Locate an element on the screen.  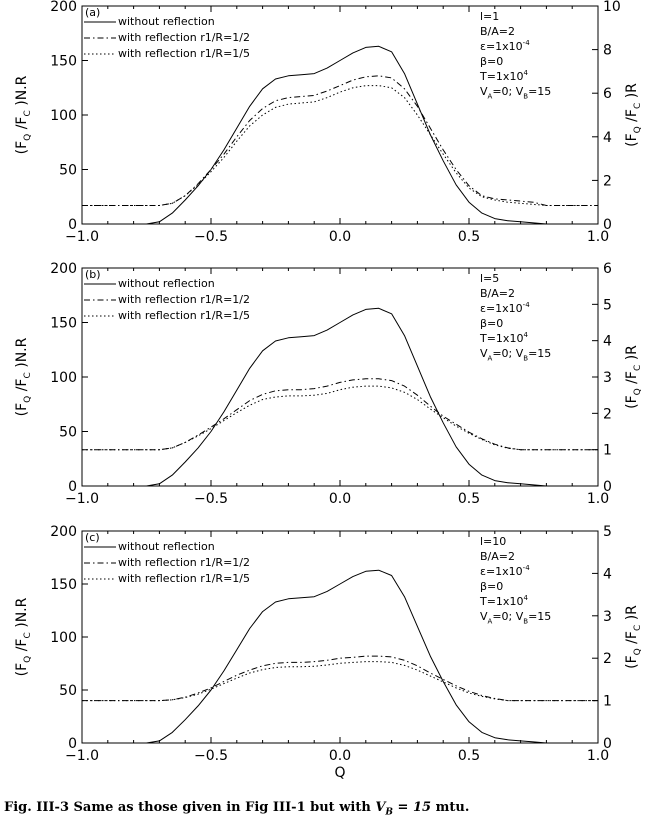
panel-label: (c) is located at coordinates (92, 537).